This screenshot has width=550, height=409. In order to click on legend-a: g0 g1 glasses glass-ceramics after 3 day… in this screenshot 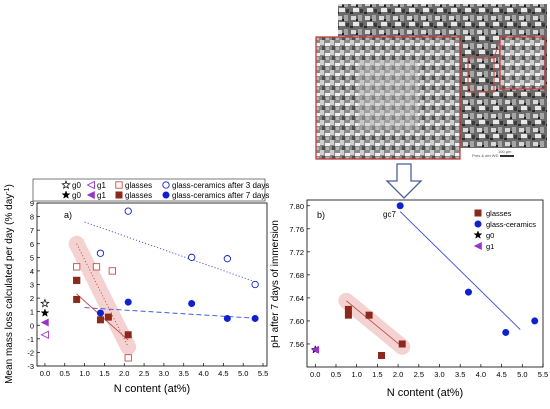, I will do `click(150, 190)`.